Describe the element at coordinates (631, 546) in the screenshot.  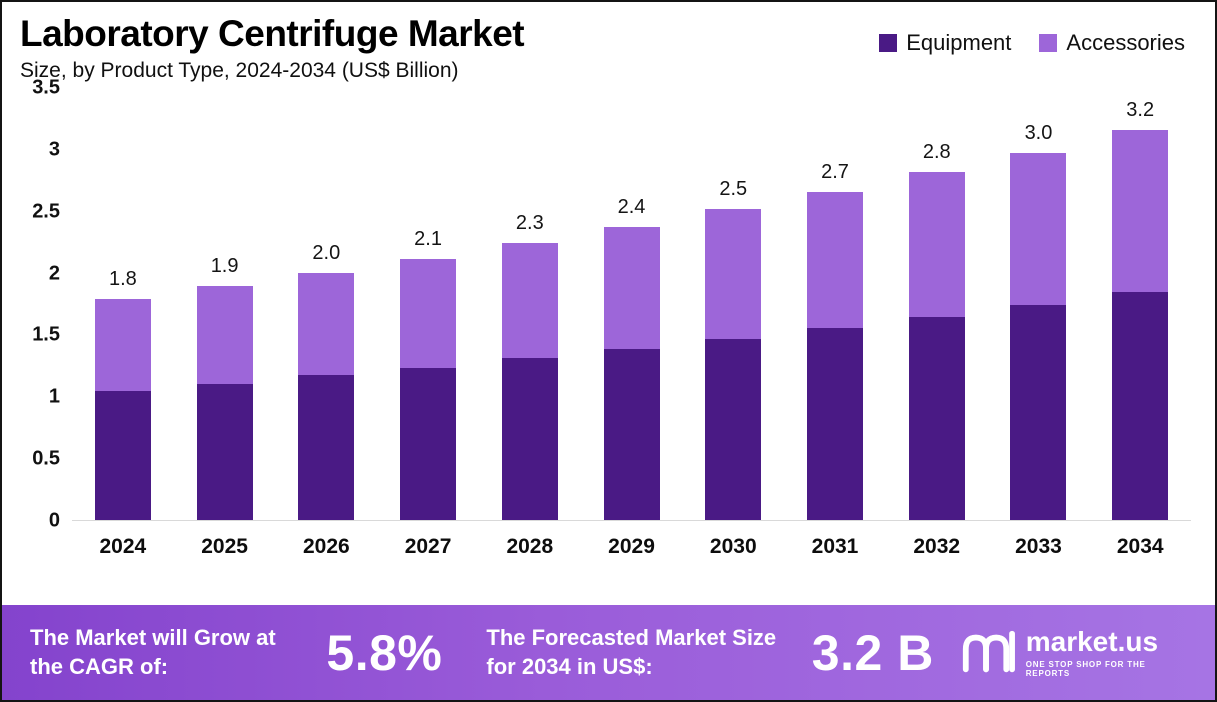
I see `x-tick-label: 2029` at that location.